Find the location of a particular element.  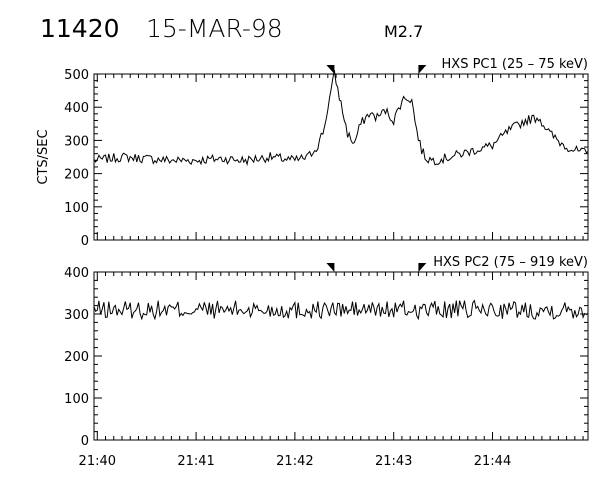

x-tick-label: 21:41 is located at coordinates (195, 461).